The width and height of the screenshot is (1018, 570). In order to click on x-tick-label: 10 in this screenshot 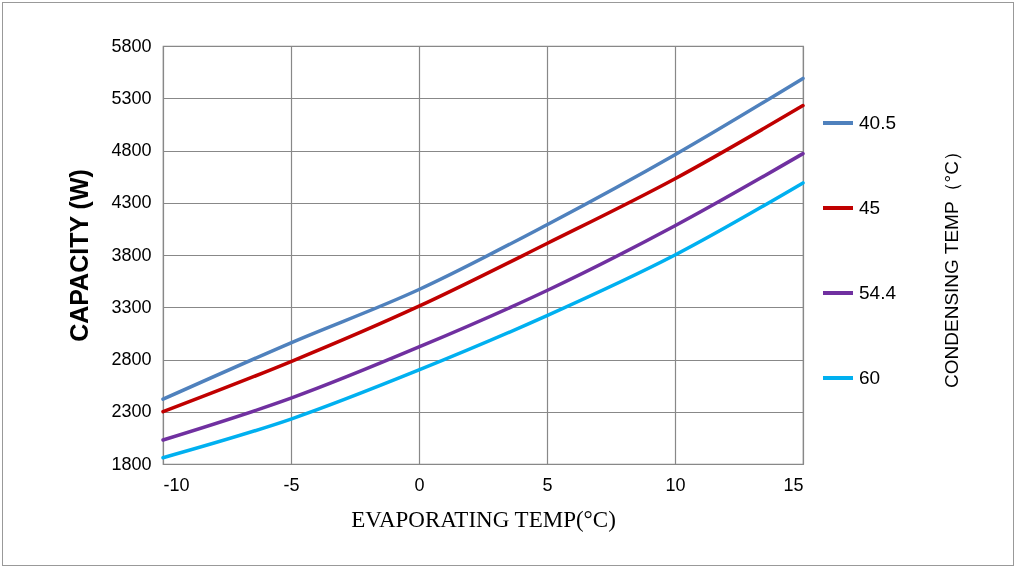, I will do `click(675, 484)`.